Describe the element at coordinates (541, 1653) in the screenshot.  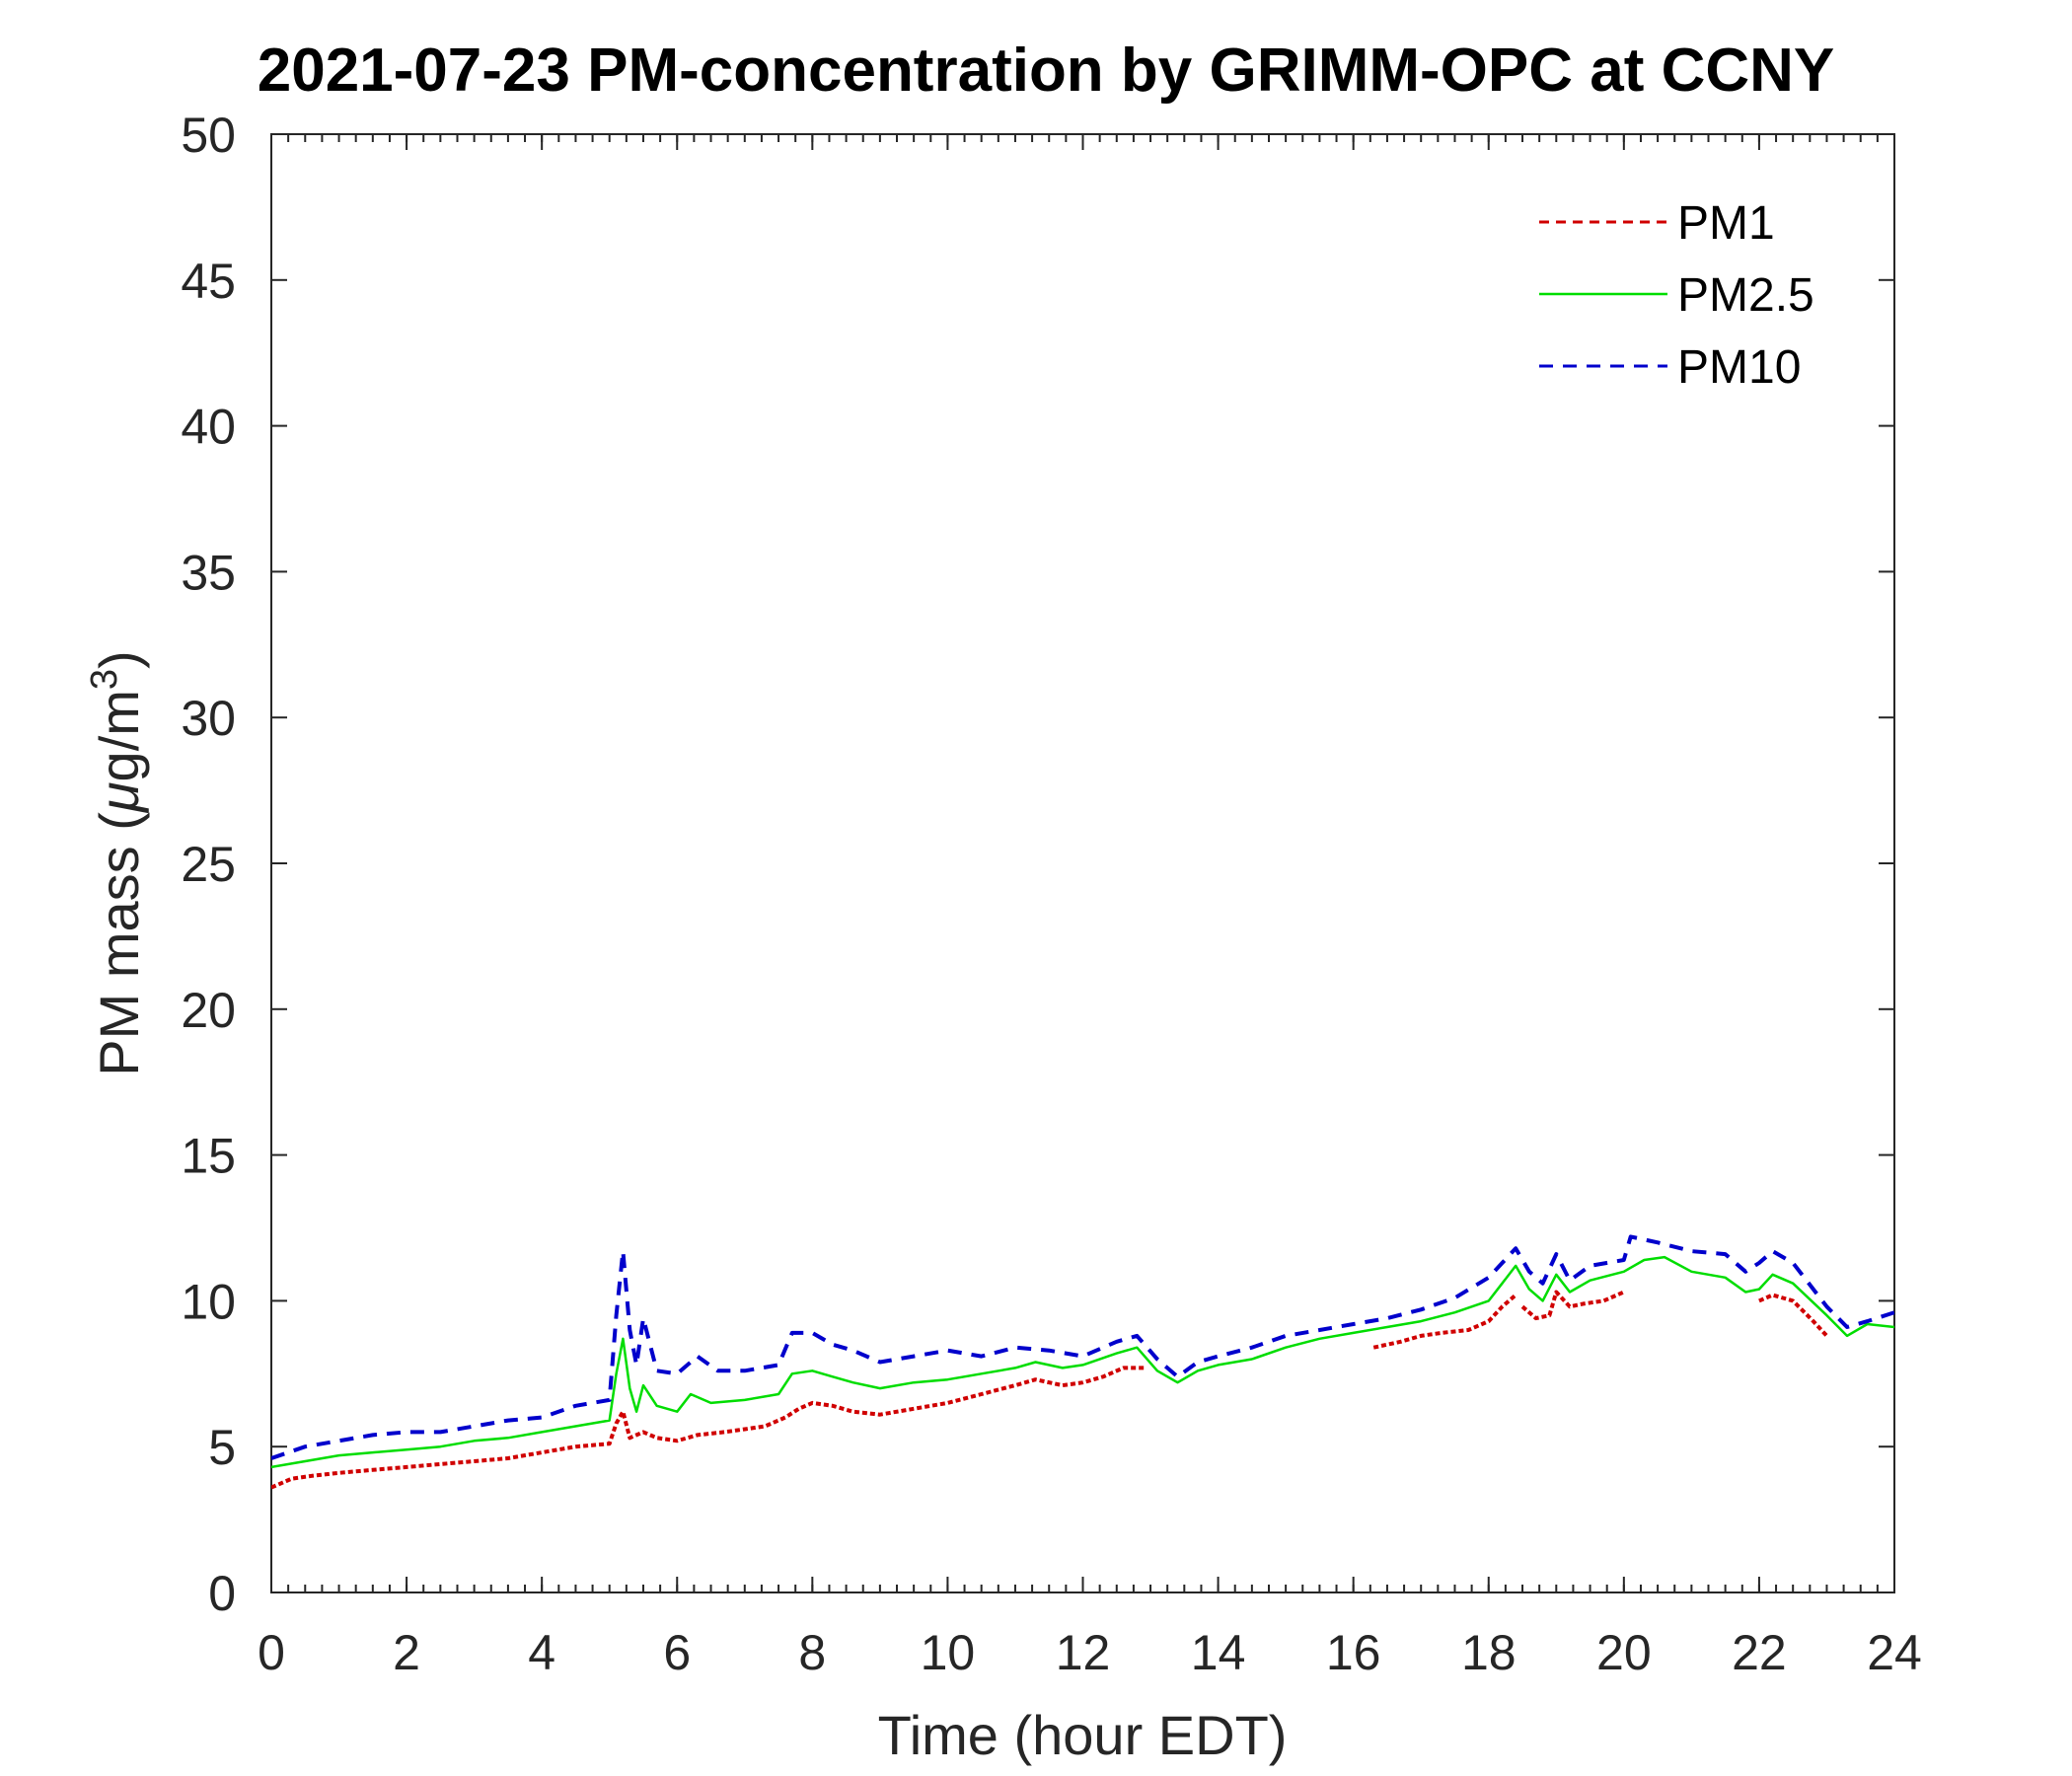
I see `x-tick-label: 4` at that location.